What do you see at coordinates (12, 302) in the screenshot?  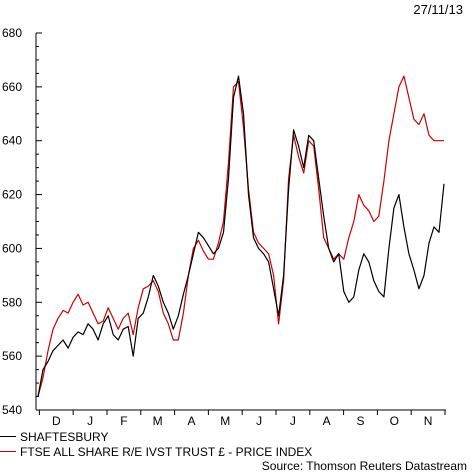 I see `y-tick-label: 580` at bounding box center [12, 302].